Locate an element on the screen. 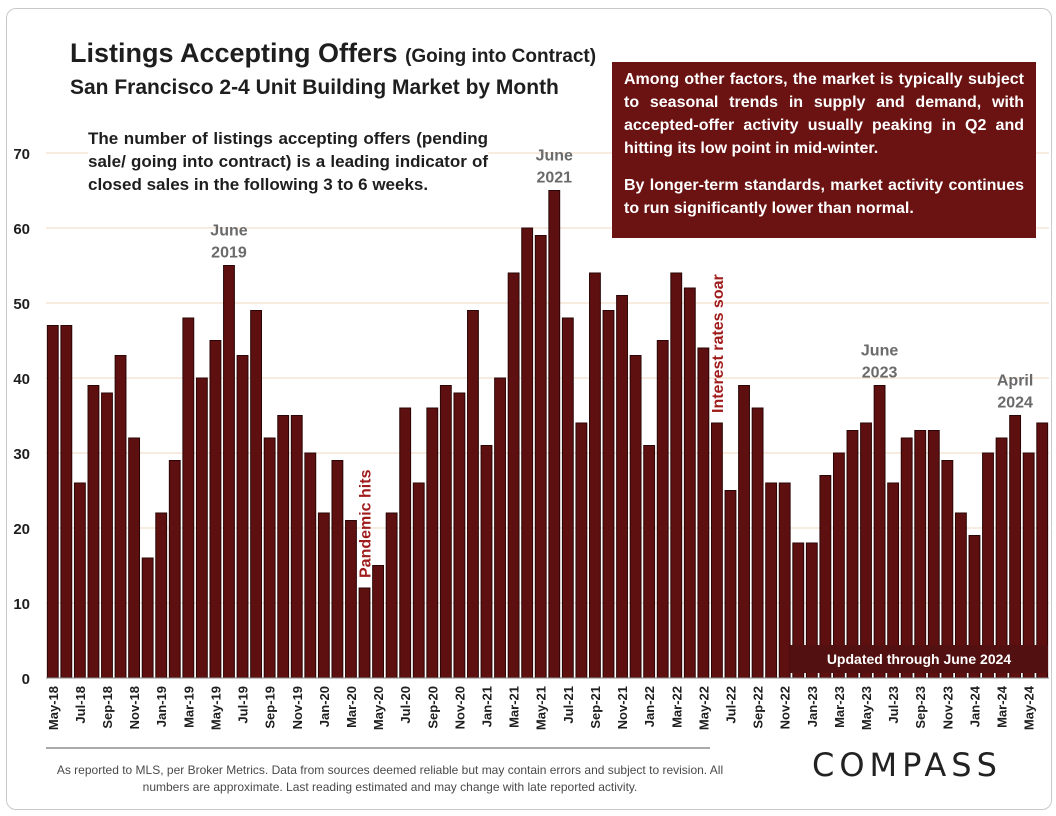  x-tick-label: Sep-23 is located at coordinates (920, 707).